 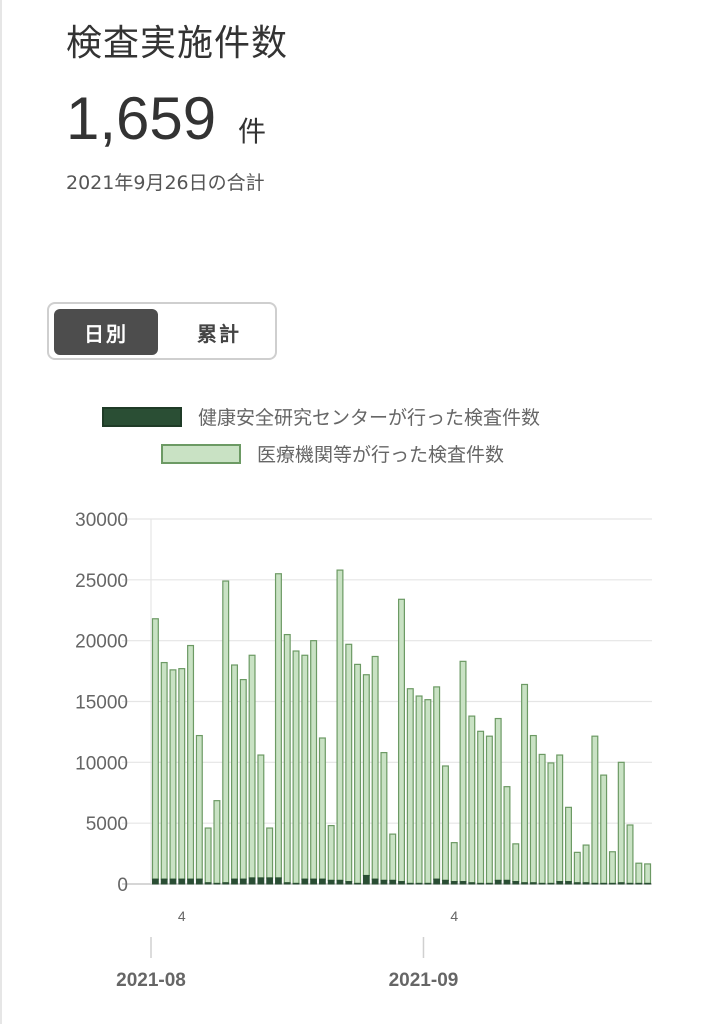 What do you see at coordinates (122, 885) in the screenshot?
I see `y-tick-label: 0` at bounding box center [122, 885].